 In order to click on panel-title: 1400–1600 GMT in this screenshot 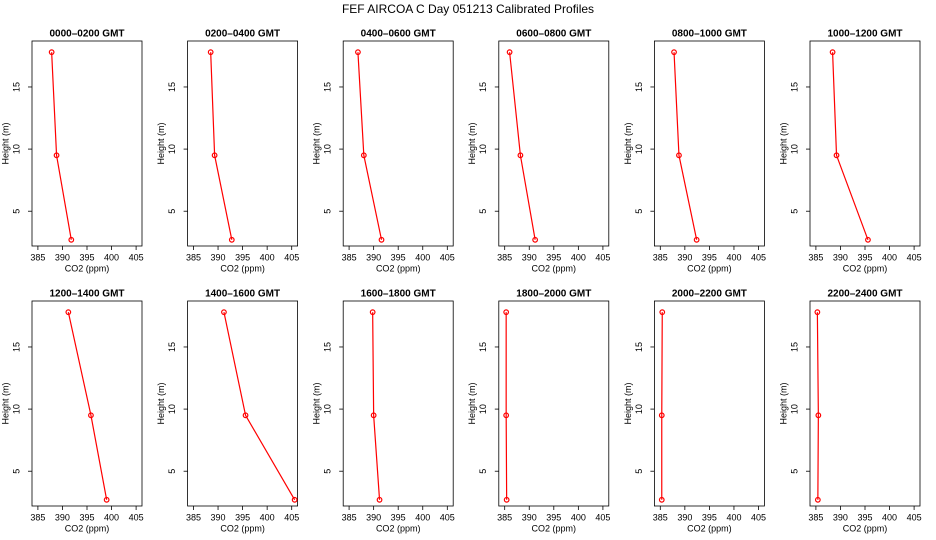, I will do `click(242, 294)`.